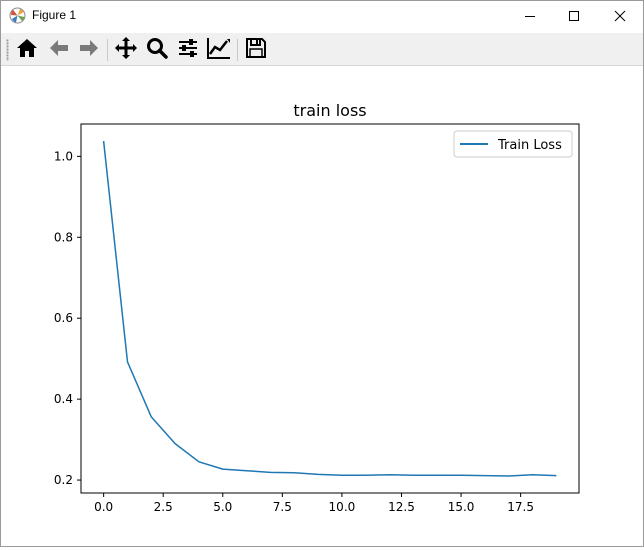 The width and height of the screenshot is (644, 550). I want to click on legend-label: Train Loss, so click(529, 145).